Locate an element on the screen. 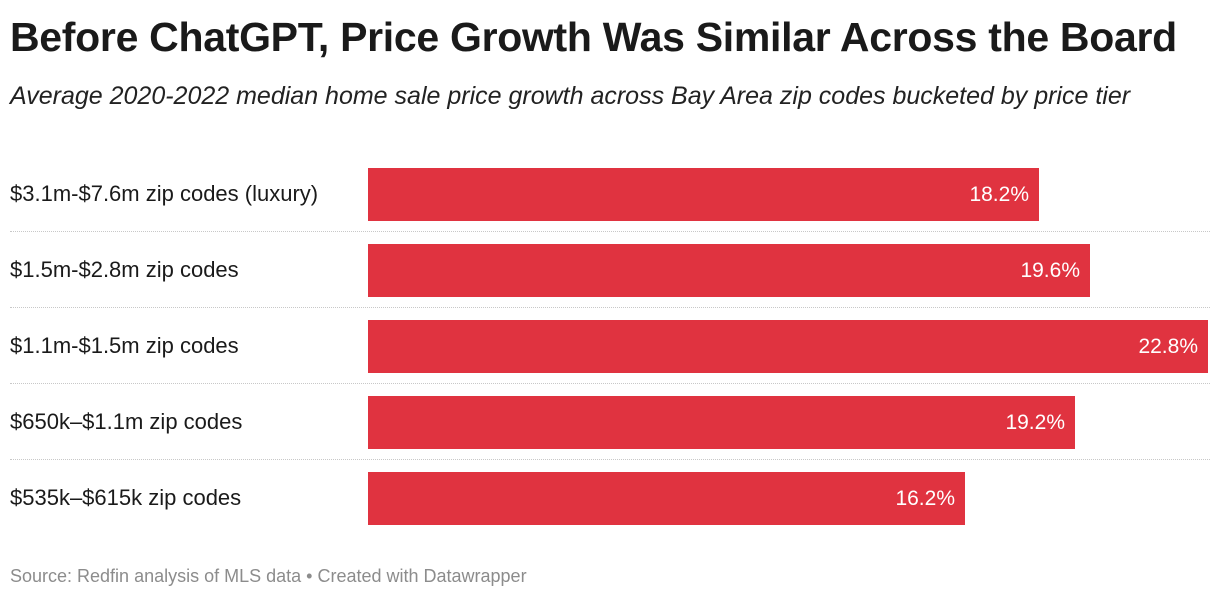 The image size is (1220, 602). bar-row: $535k–$615k zip codes 16.2% is located at coordinates (610, 498).